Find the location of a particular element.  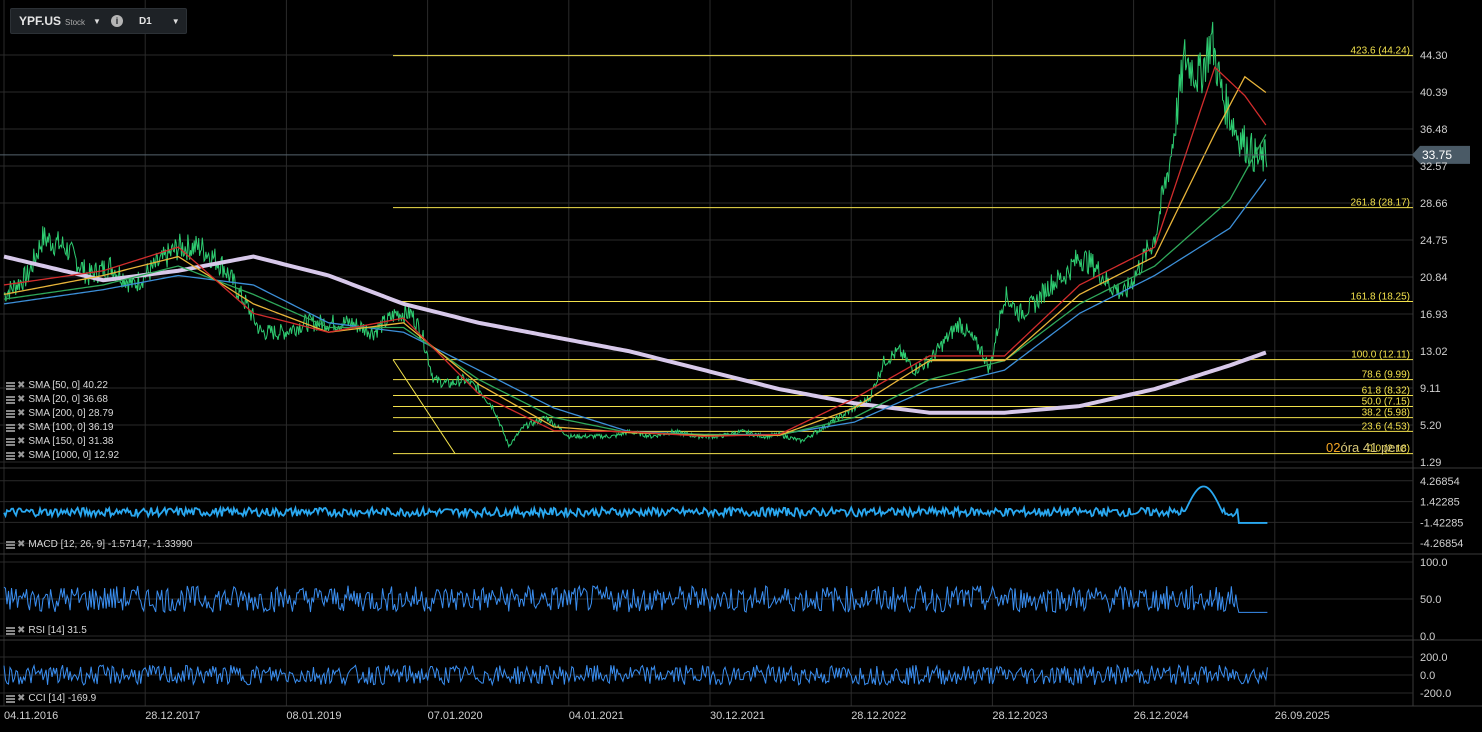

info-icon: i is located at coordinates (116, 21).